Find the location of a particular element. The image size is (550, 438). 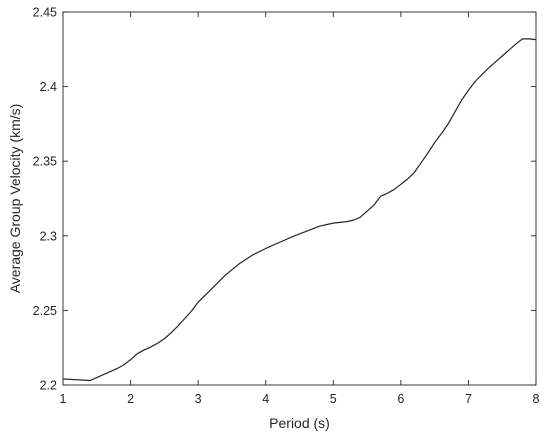

y-tick-label: 2.25 is located at coordinates (45, 311).